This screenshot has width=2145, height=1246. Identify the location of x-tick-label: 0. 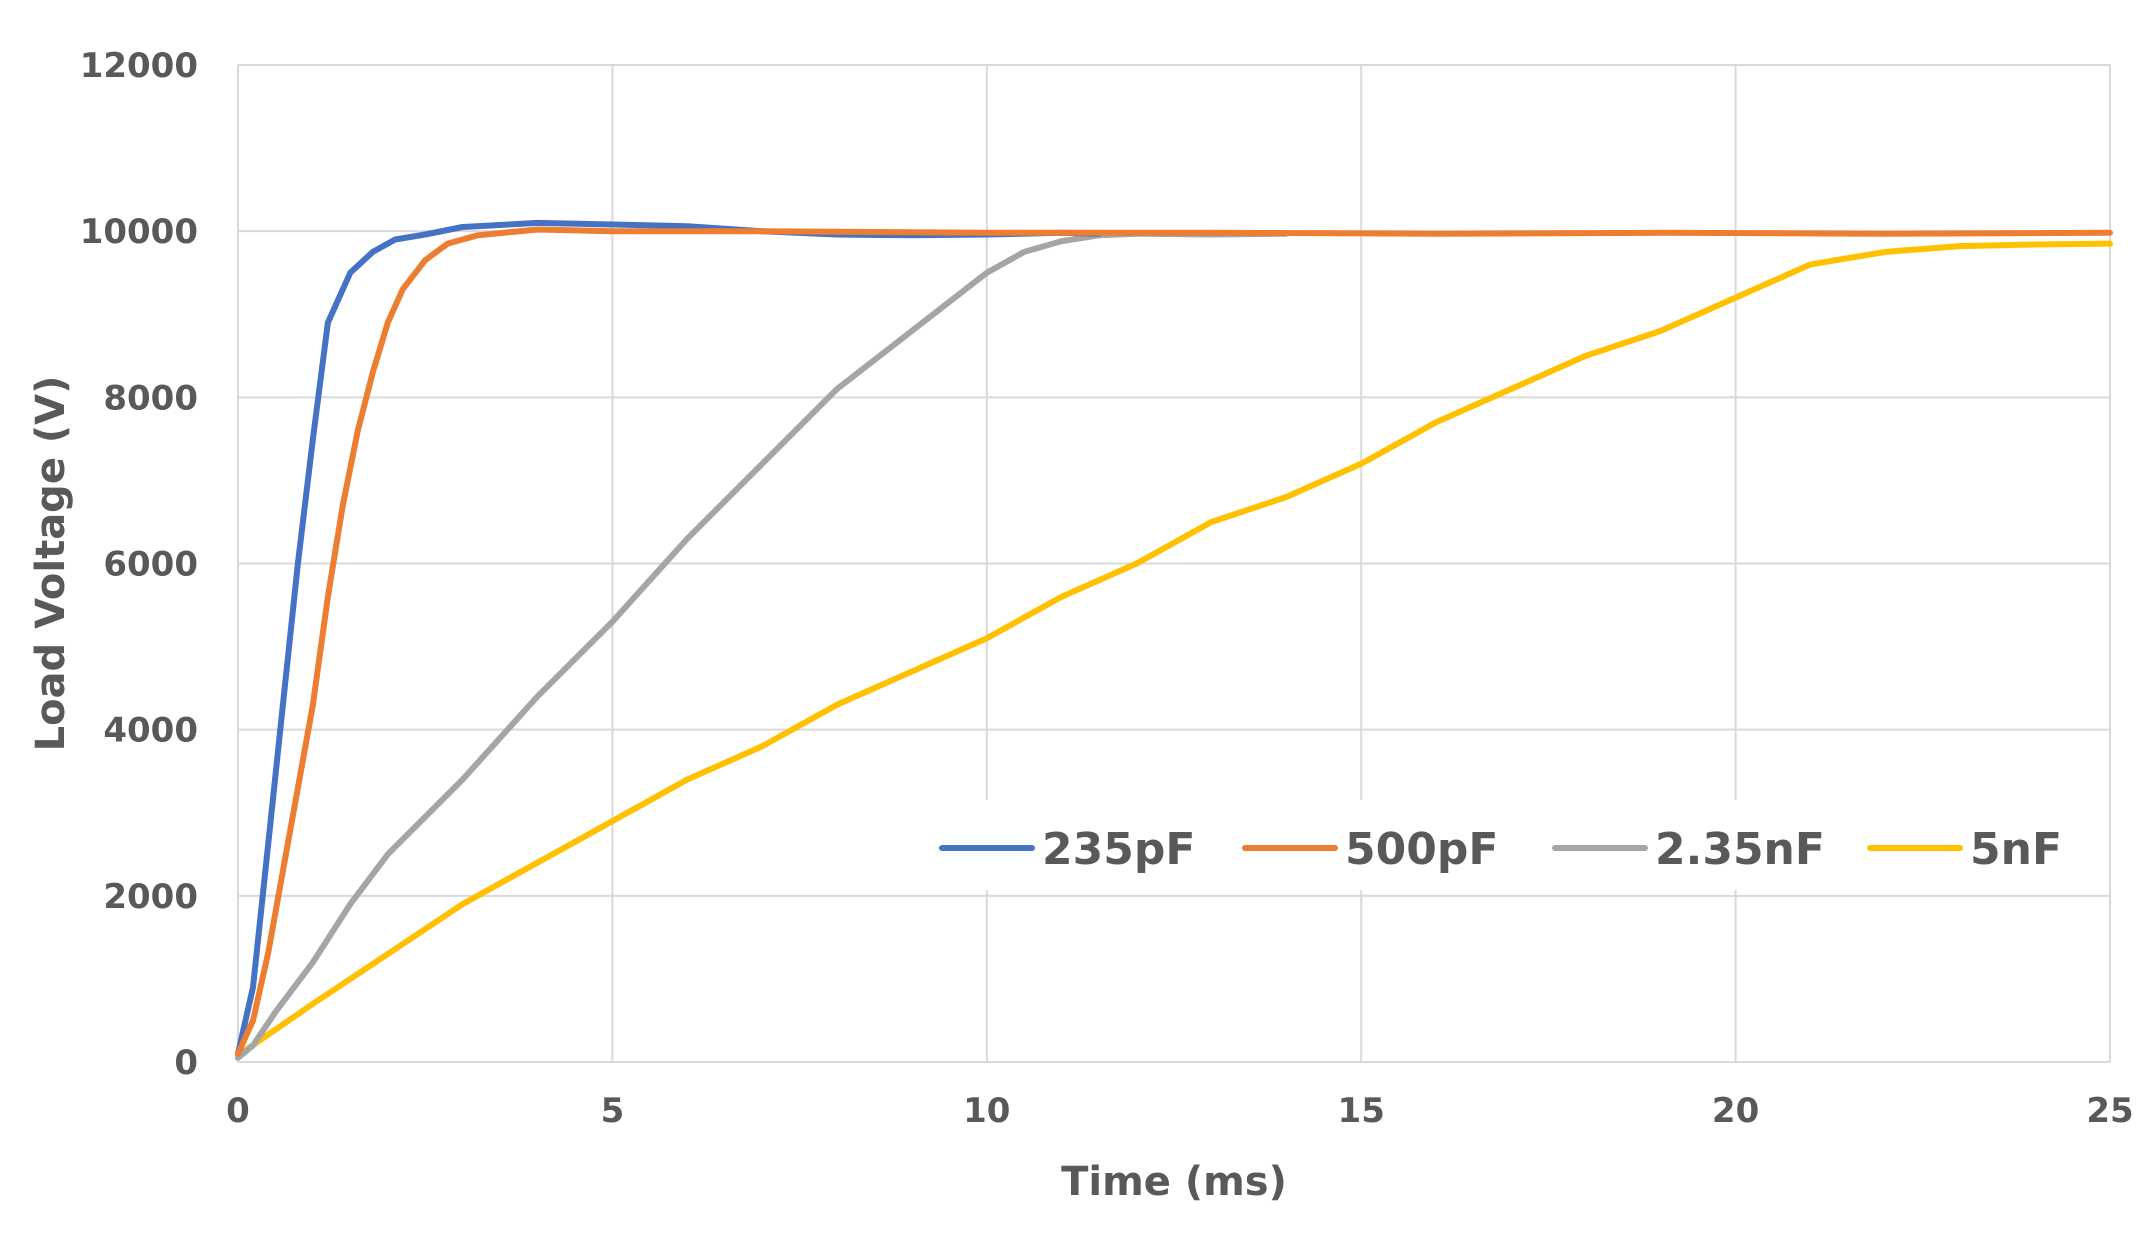
(238, 1111).